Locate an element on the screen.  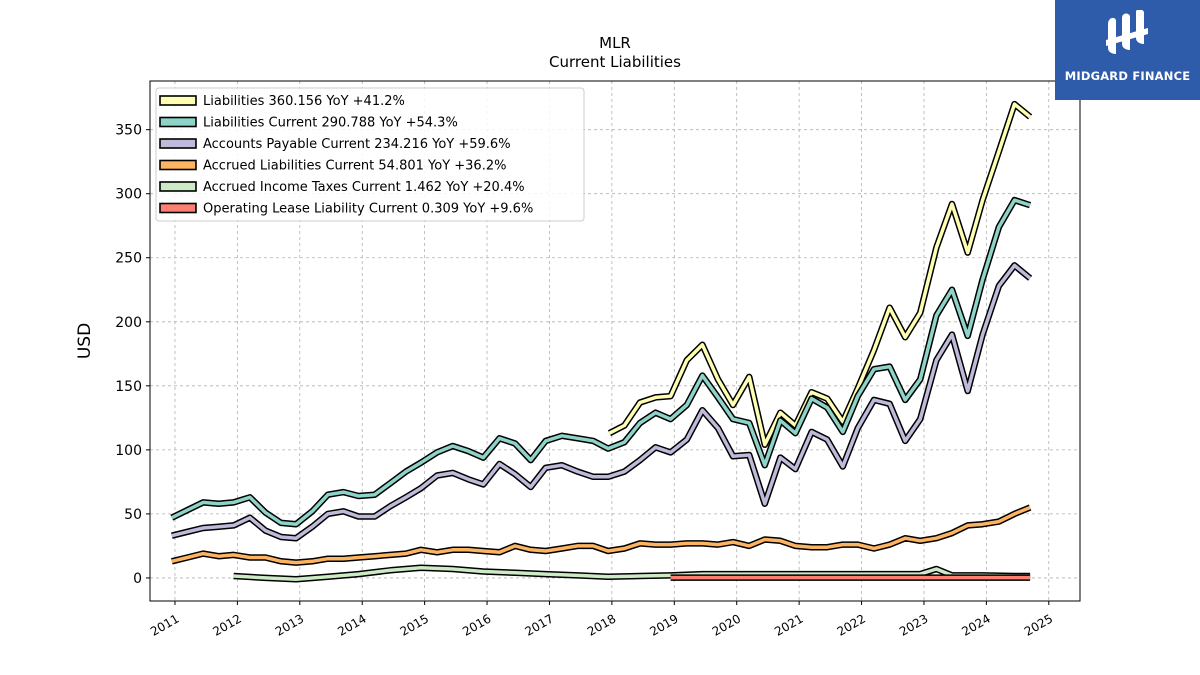
x-tick-label: 2011 is located at coordinates (164, 624).